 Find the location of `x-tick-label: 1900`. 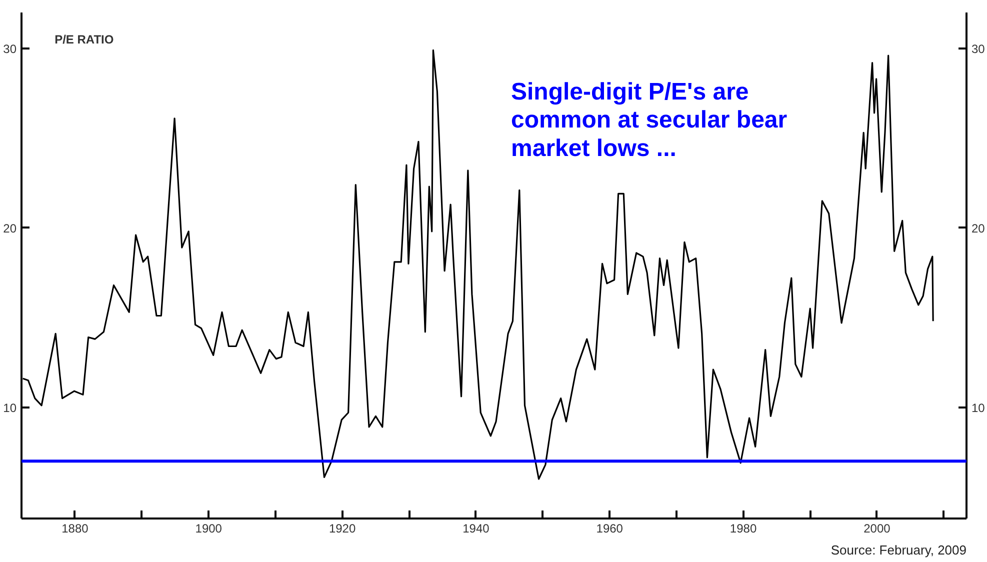

x-tick-label: 1900 is located at coordinates (208, 529).